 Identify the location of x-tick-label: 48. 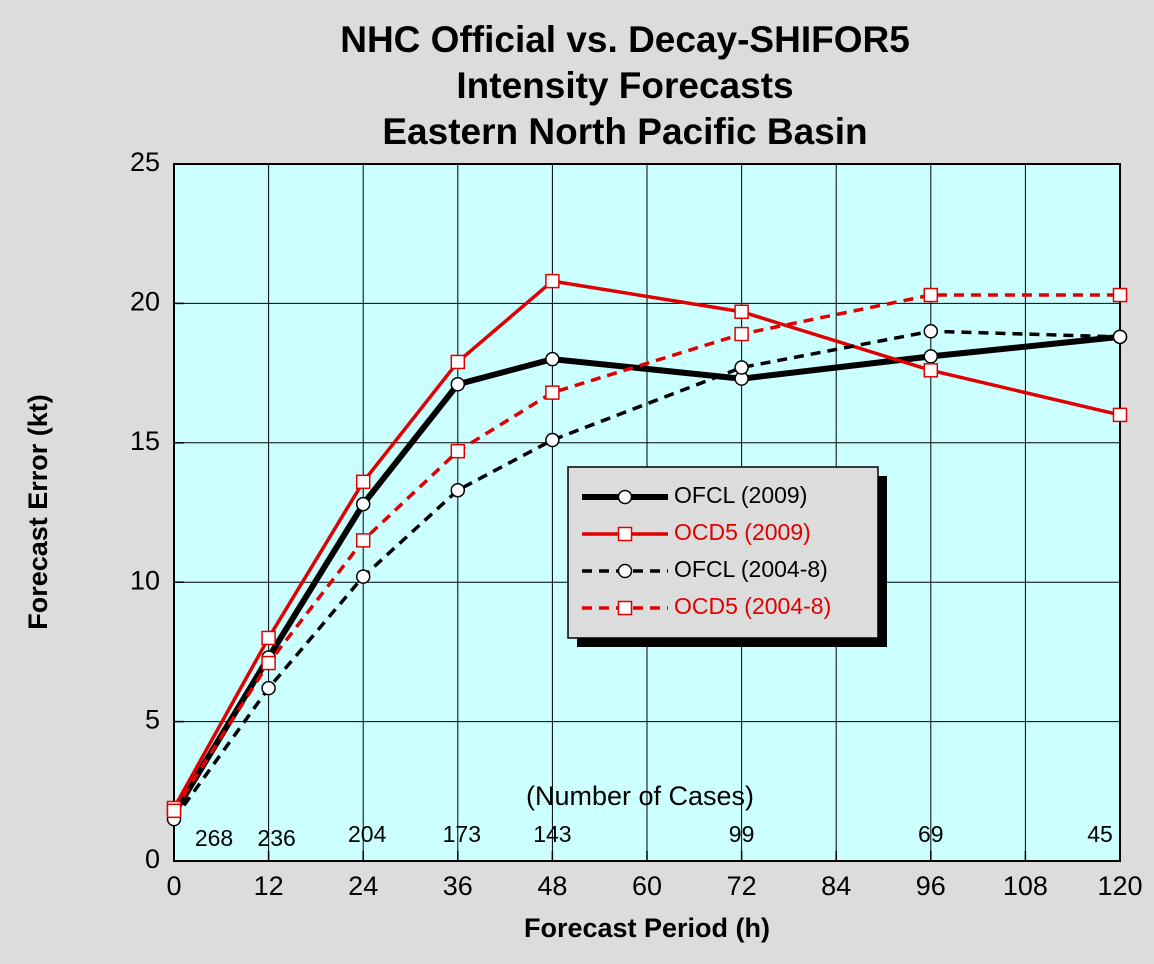
(552, 886).